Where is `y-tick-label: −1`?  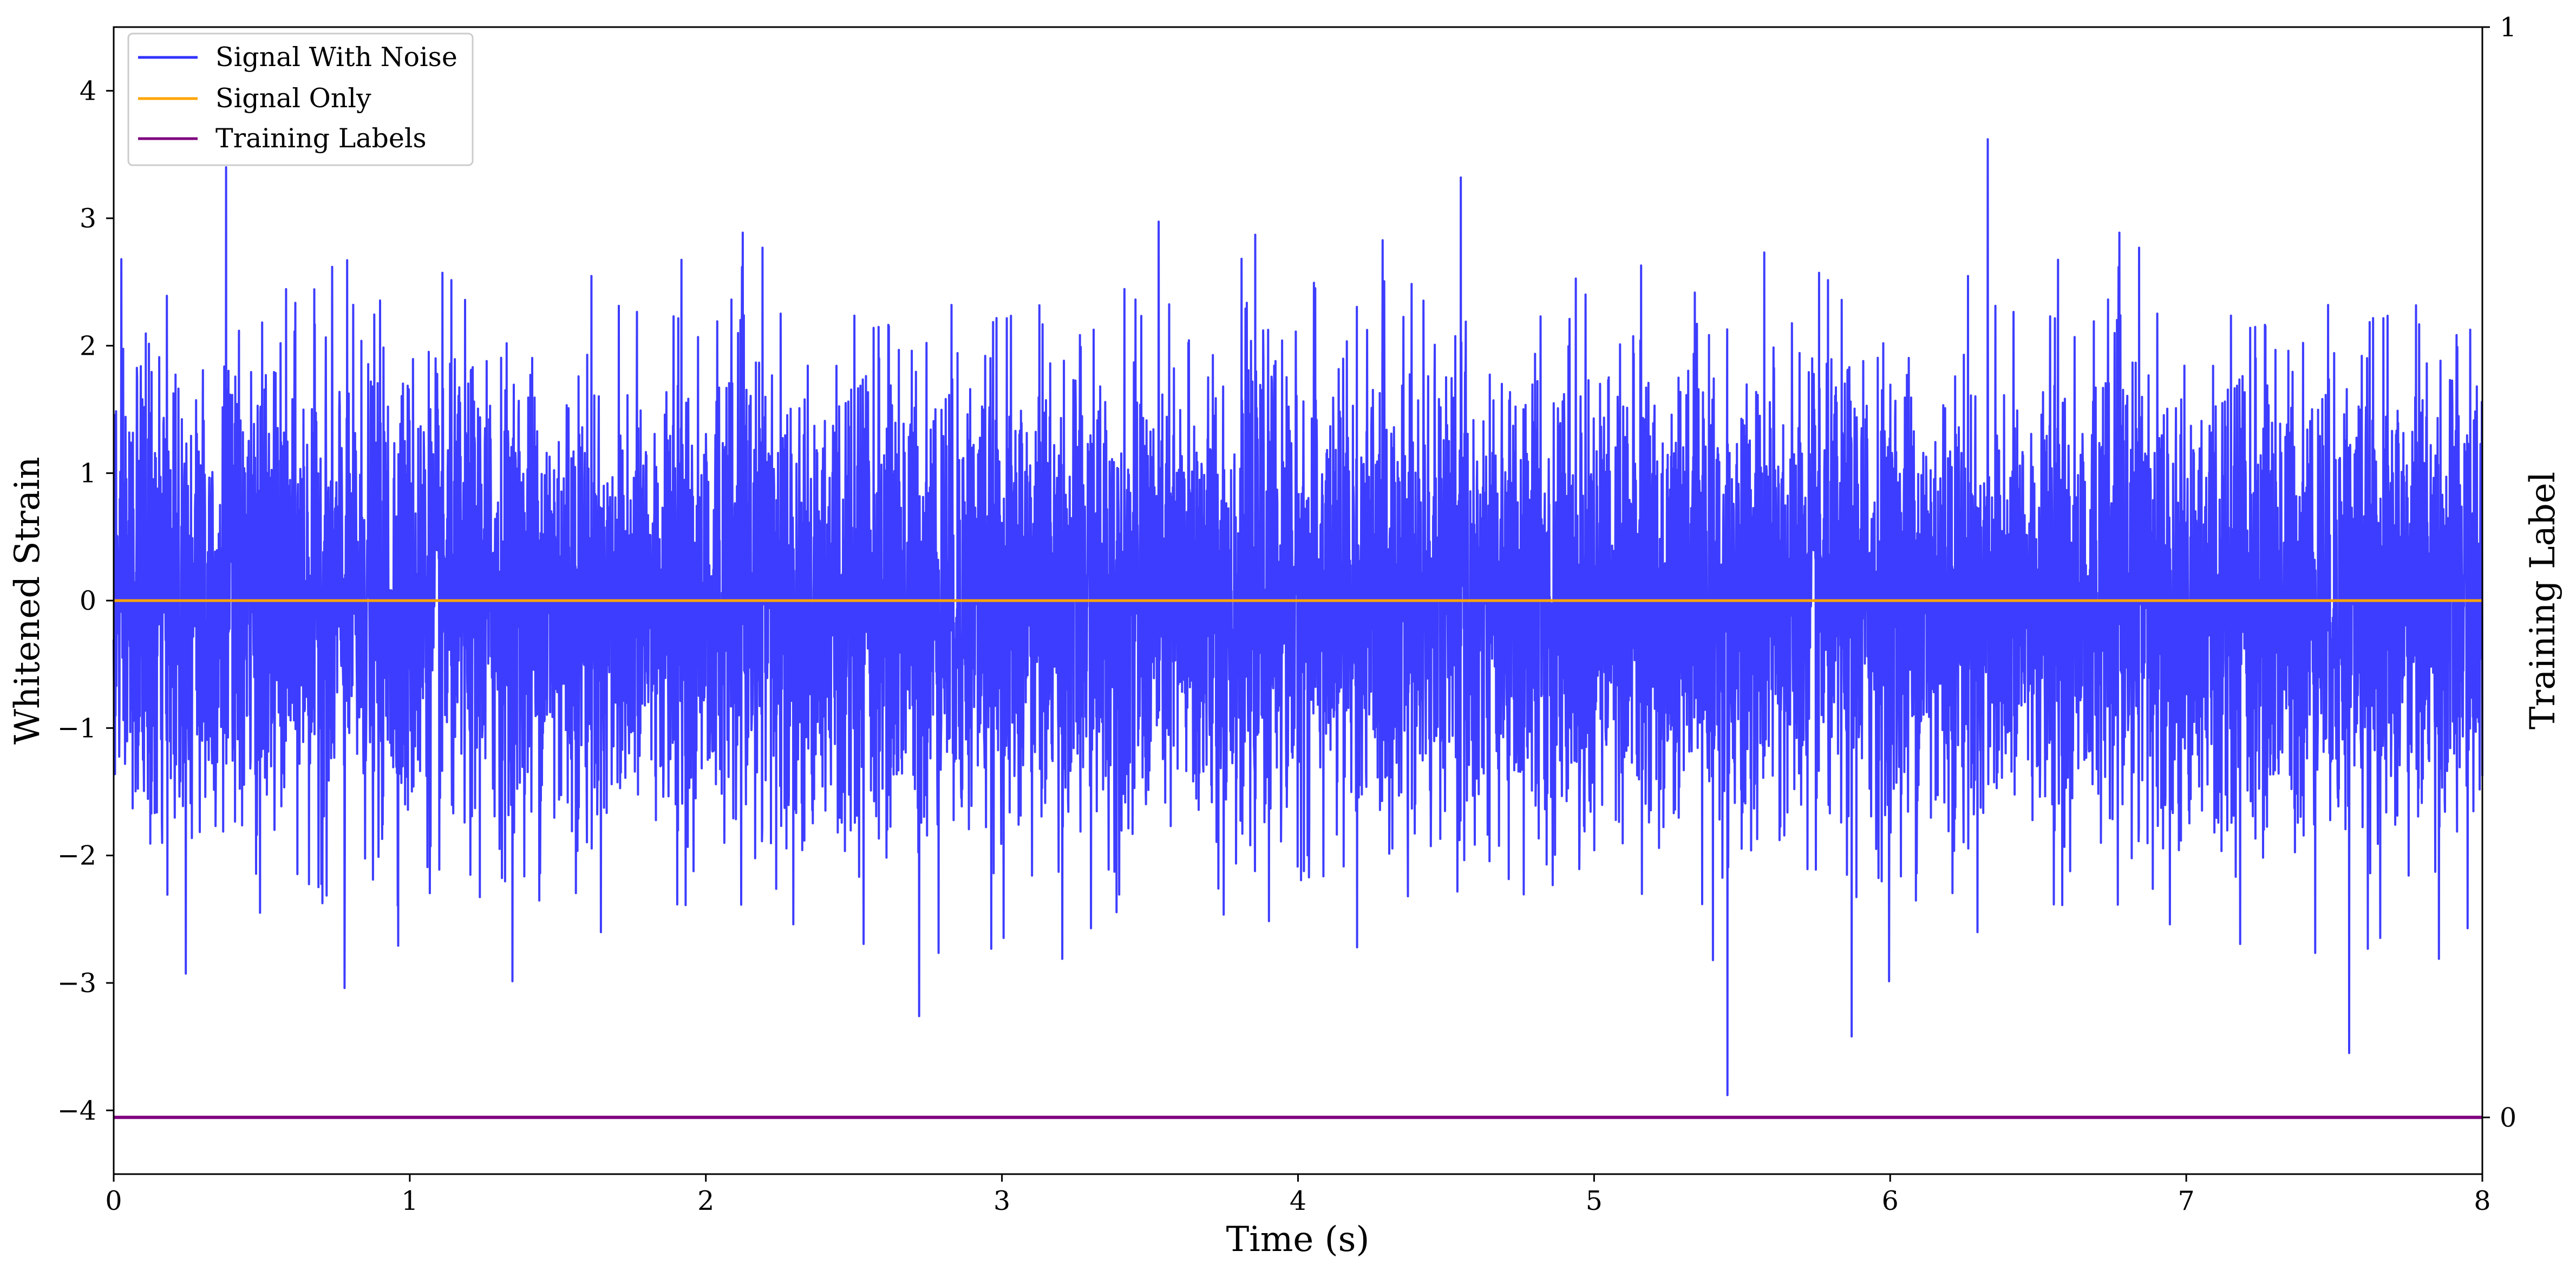
y-tick-label: −1 is located at coordinates (76, 728).